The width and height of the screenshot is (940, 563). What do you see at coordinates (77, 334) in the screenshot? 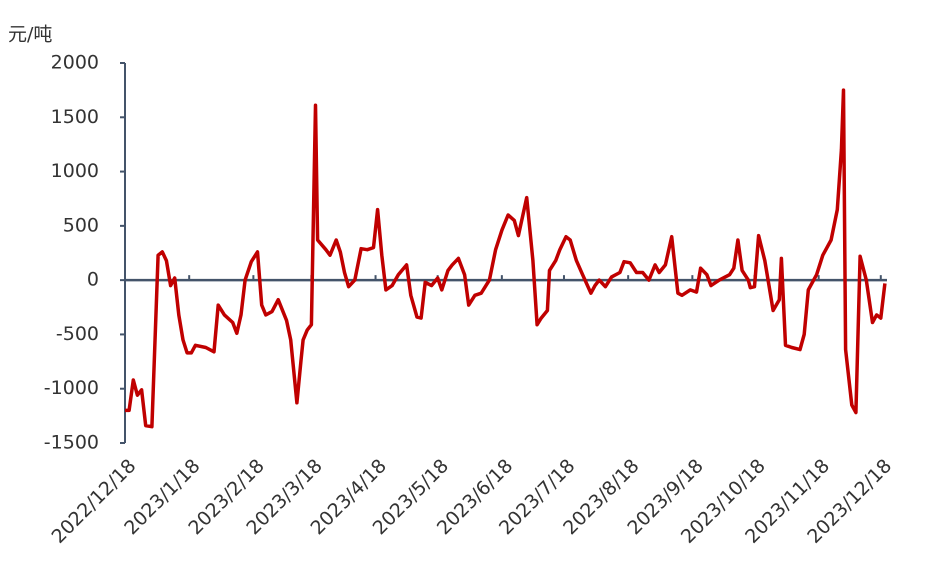
I see `y-tick-label: -500` at bounding box center [77, 334].